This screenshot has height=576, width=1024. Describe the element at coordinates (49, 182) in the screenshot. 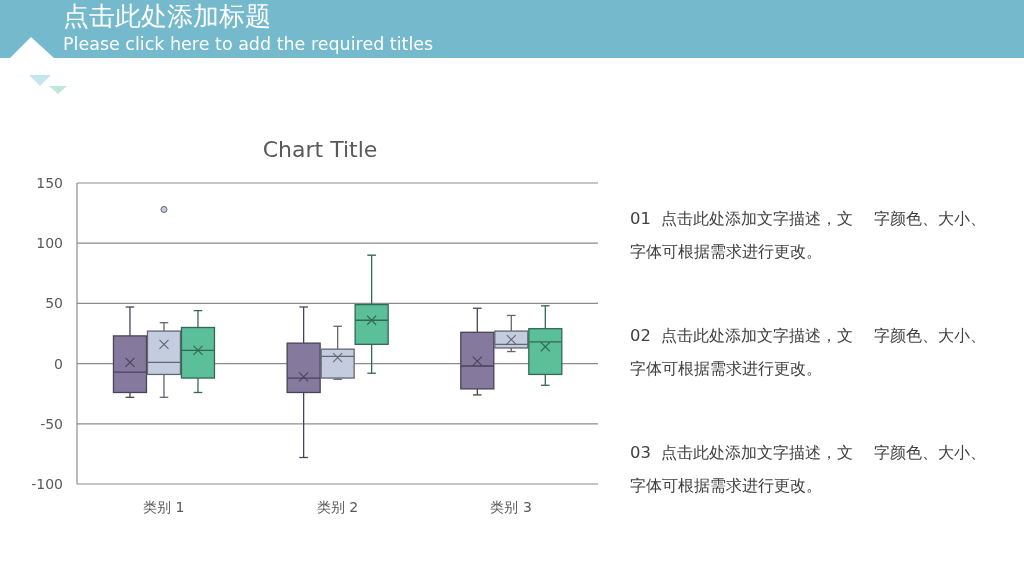

I see `y-tick-label: 150` at that location.